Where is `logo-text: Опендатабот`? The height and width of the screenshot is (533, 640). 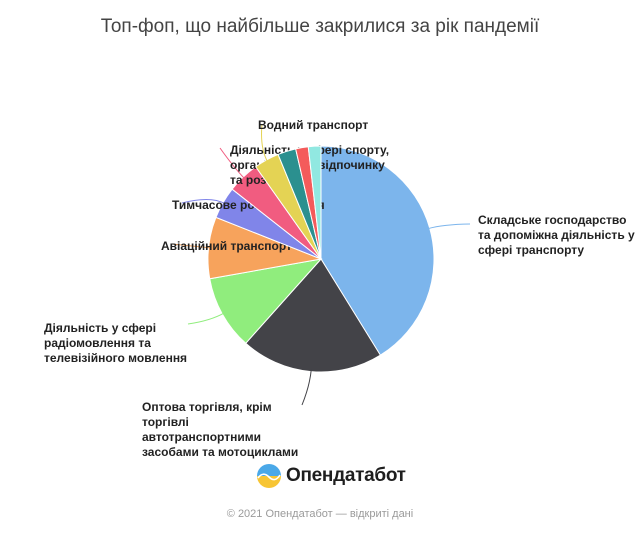 logo-text: Опендатабот is located at coordinates (346, 475).